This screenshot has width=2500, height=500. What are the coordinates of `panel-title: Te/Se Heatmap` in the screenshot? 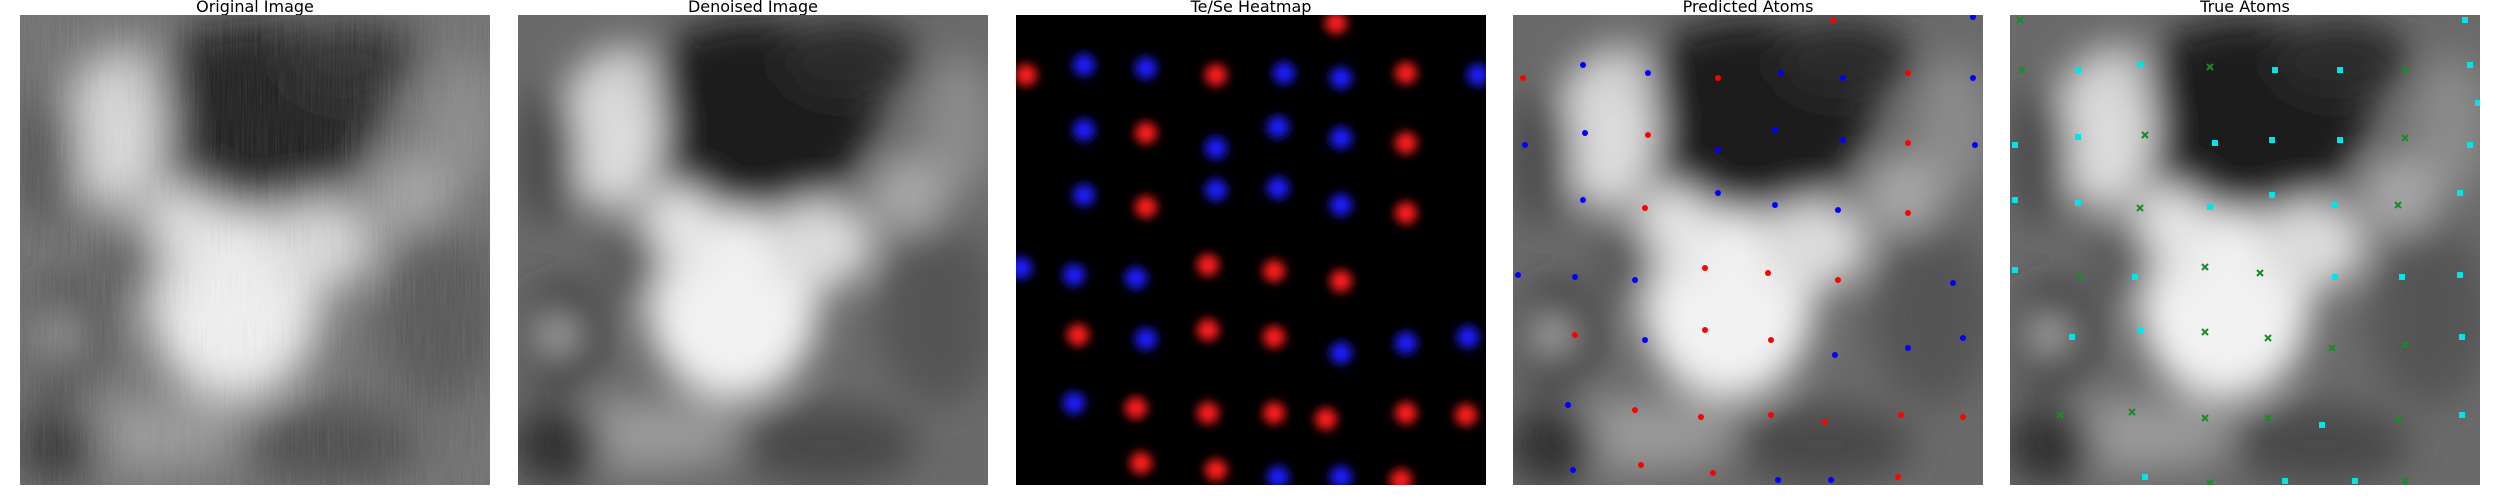 It's located at (1251, 8).